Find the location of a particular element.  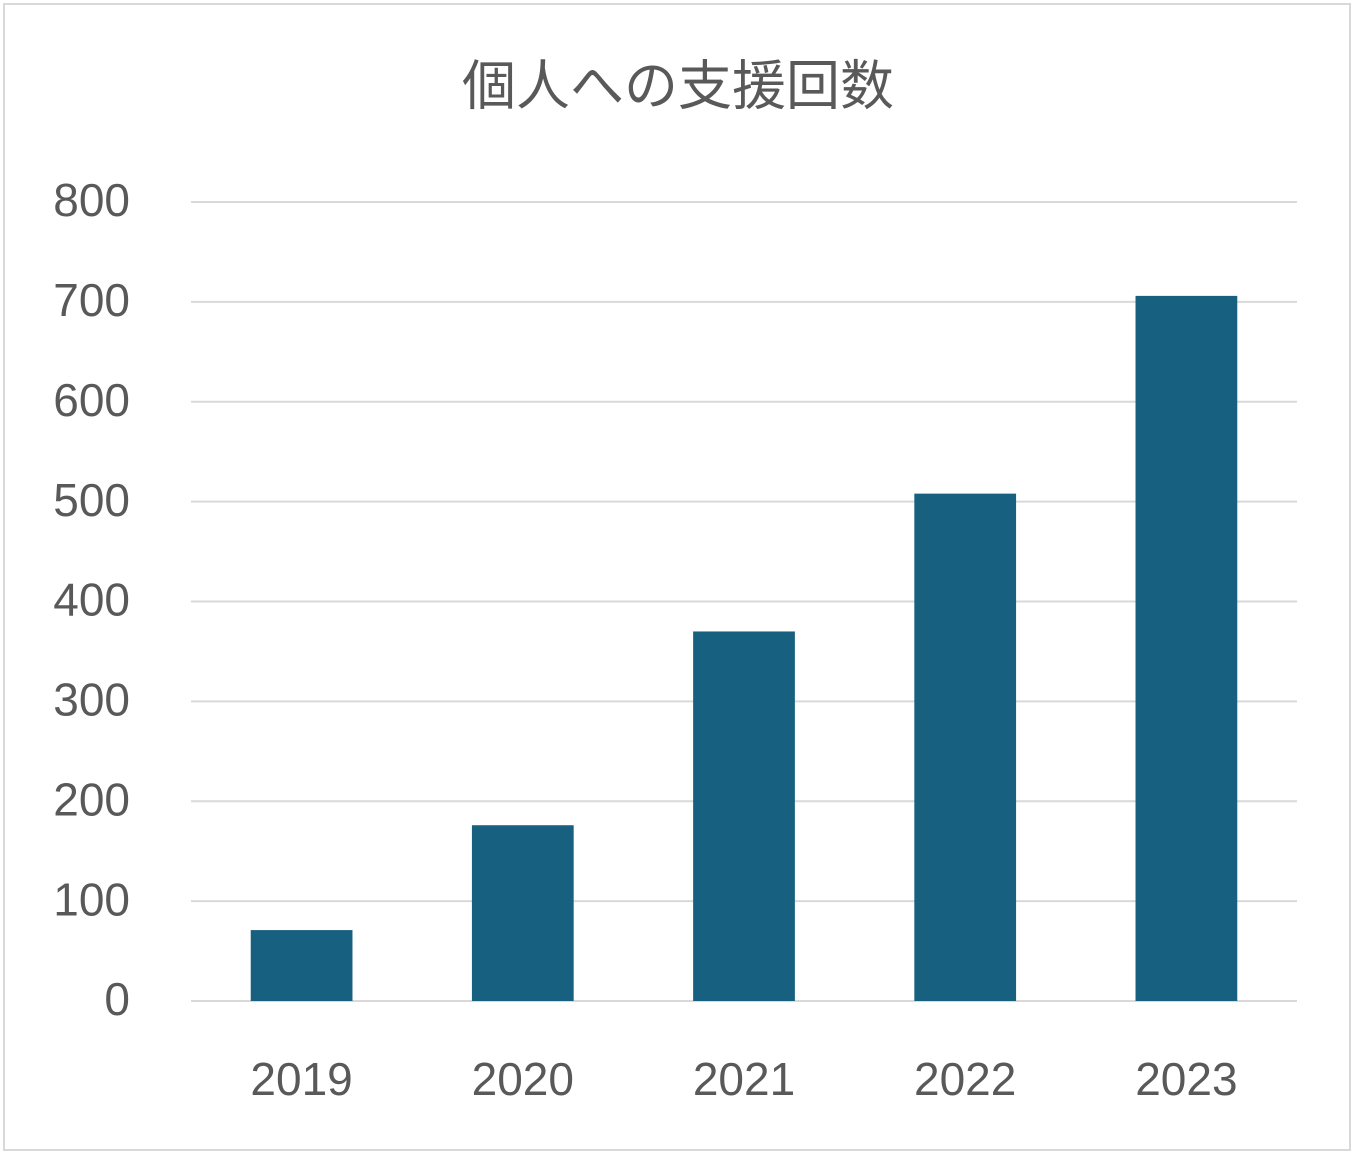

y-tick-label: 0 is located at coordinates (117, 999).